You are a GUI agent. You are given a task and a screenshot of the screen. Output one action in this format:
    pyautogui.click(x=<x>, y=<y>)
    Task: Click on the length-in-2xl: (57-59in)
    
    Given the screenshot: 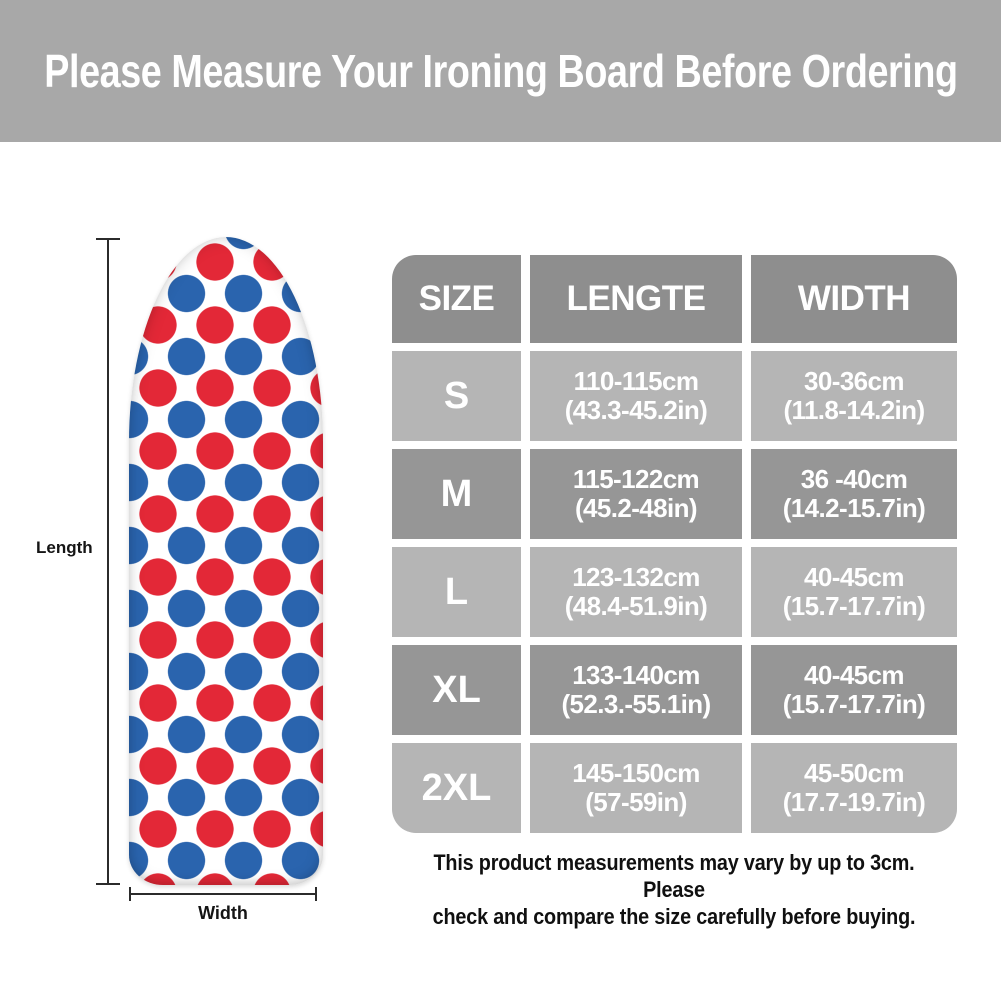 What is the action you would take?
    pyautogui.click(x=636, y=802)
    